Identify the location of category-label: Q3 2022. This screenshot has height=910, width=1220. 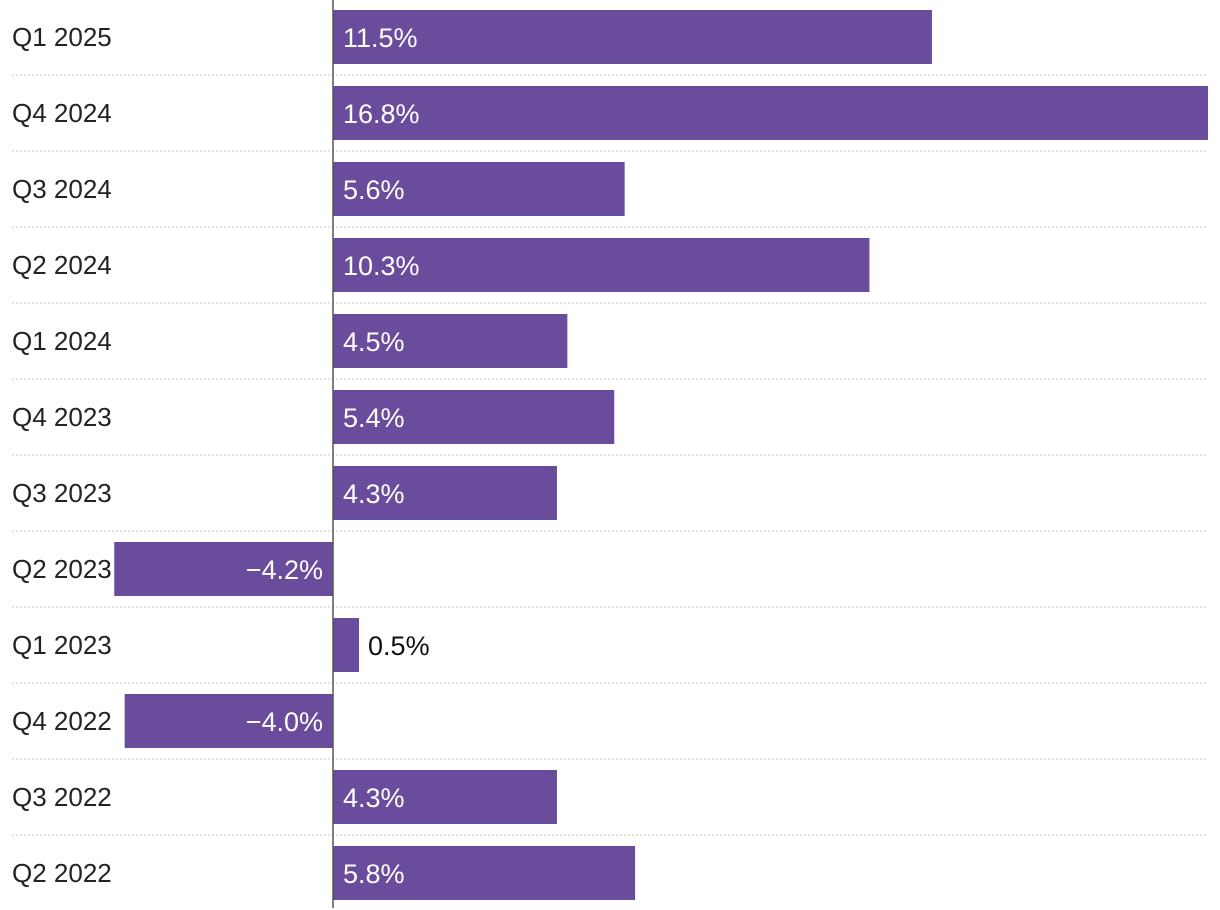
(62, 797).